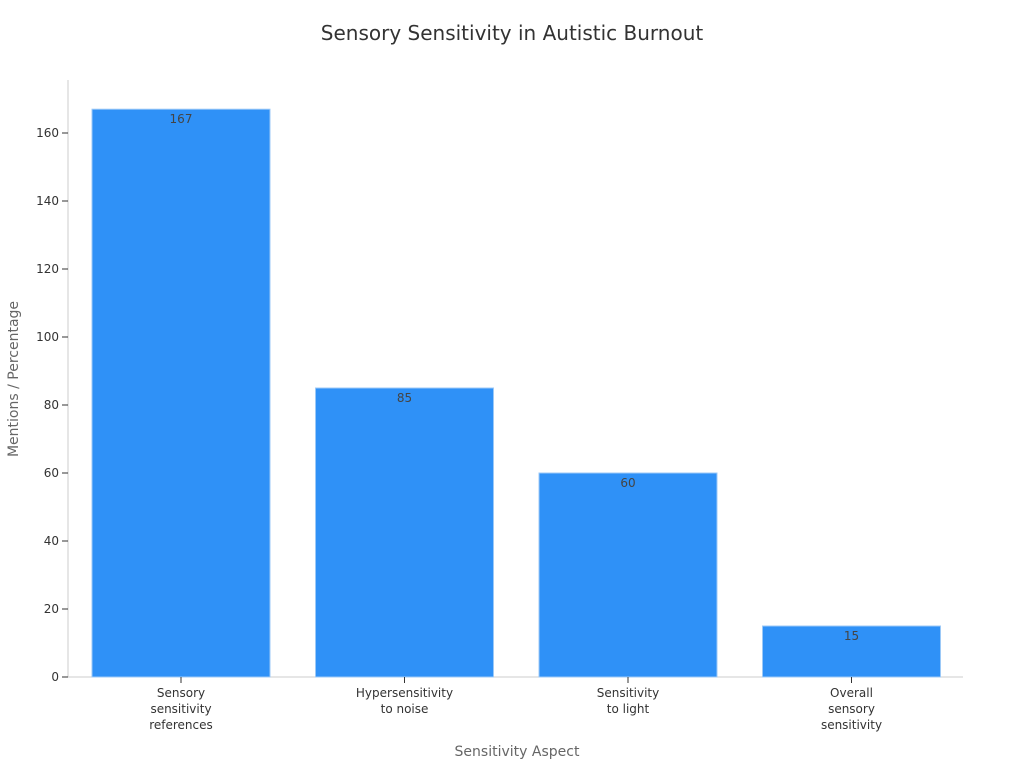 The height and width of the screenshot is (768, 1024). What do you see at coordinates (628, 701) in the screenshot?
I see `x-tick-label: Sensitivity to light` at bounding box center [628, 701].